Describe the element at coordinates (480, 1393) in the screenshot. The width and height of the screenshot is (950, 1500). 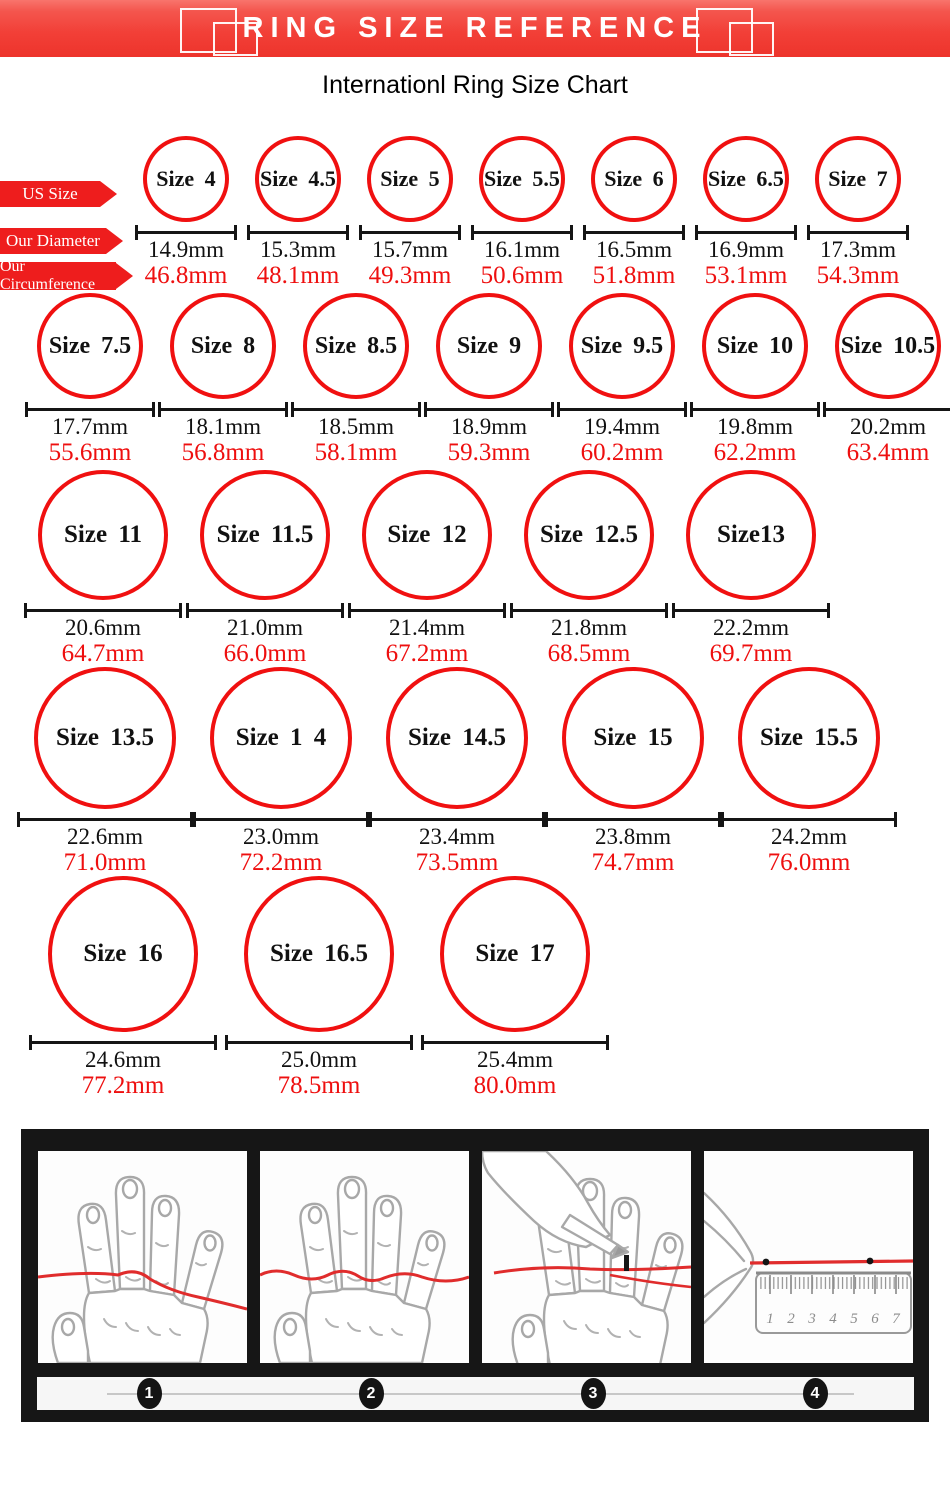
I see `steps-connector-line` at that location.